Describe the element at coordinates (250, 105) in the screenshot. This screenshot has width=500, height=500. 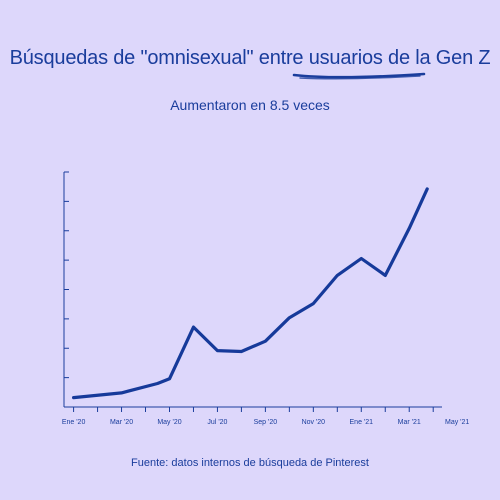
I see `chart-subtitle: Aumentaron en 8.5 veces` at that location.